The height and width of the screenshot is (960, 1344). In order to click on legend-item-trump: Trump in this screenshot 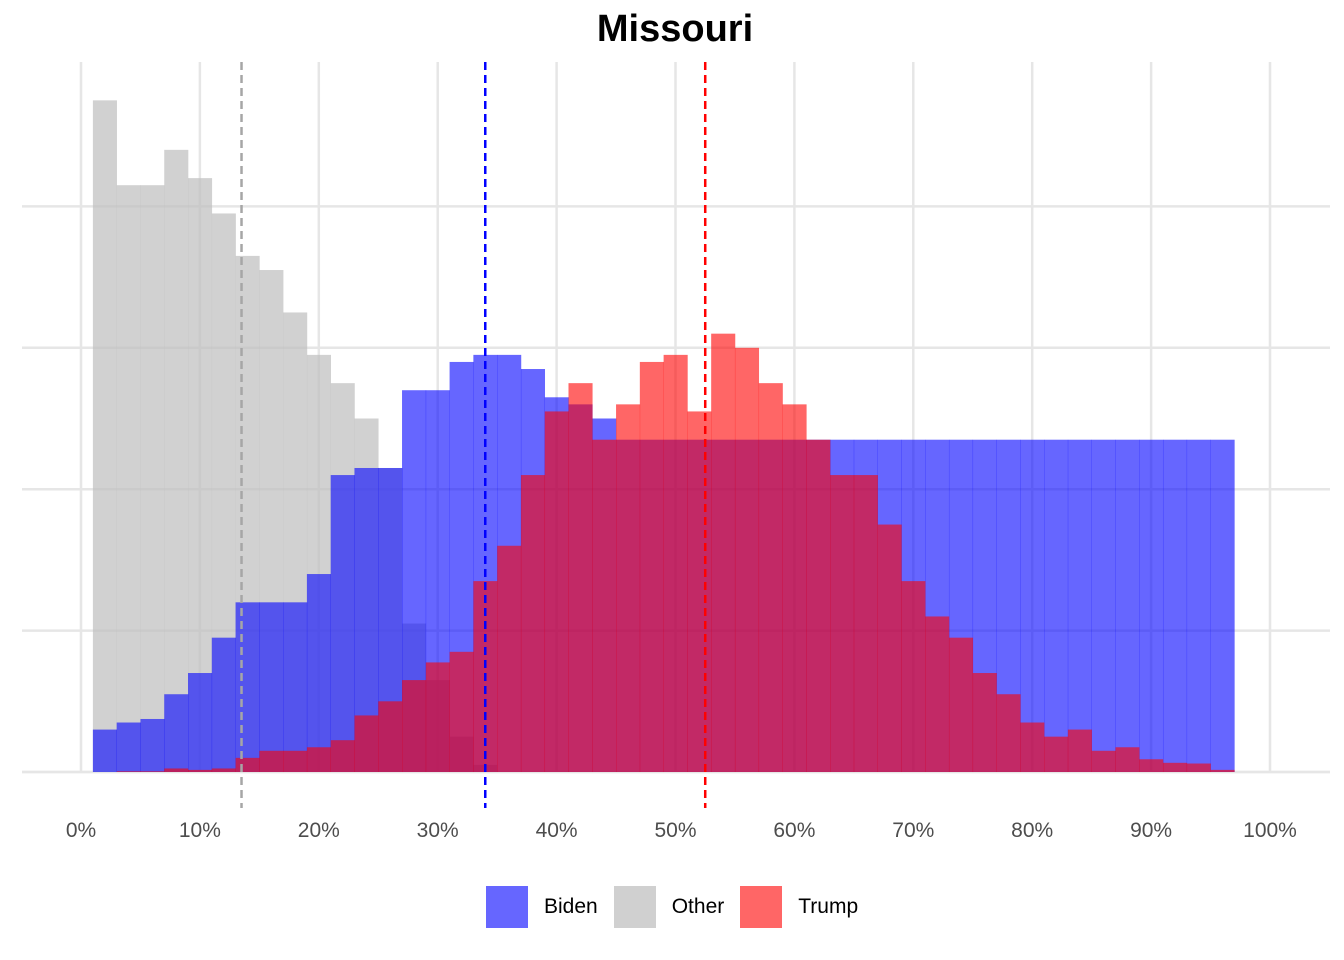, I will do `click(799, 907)`.